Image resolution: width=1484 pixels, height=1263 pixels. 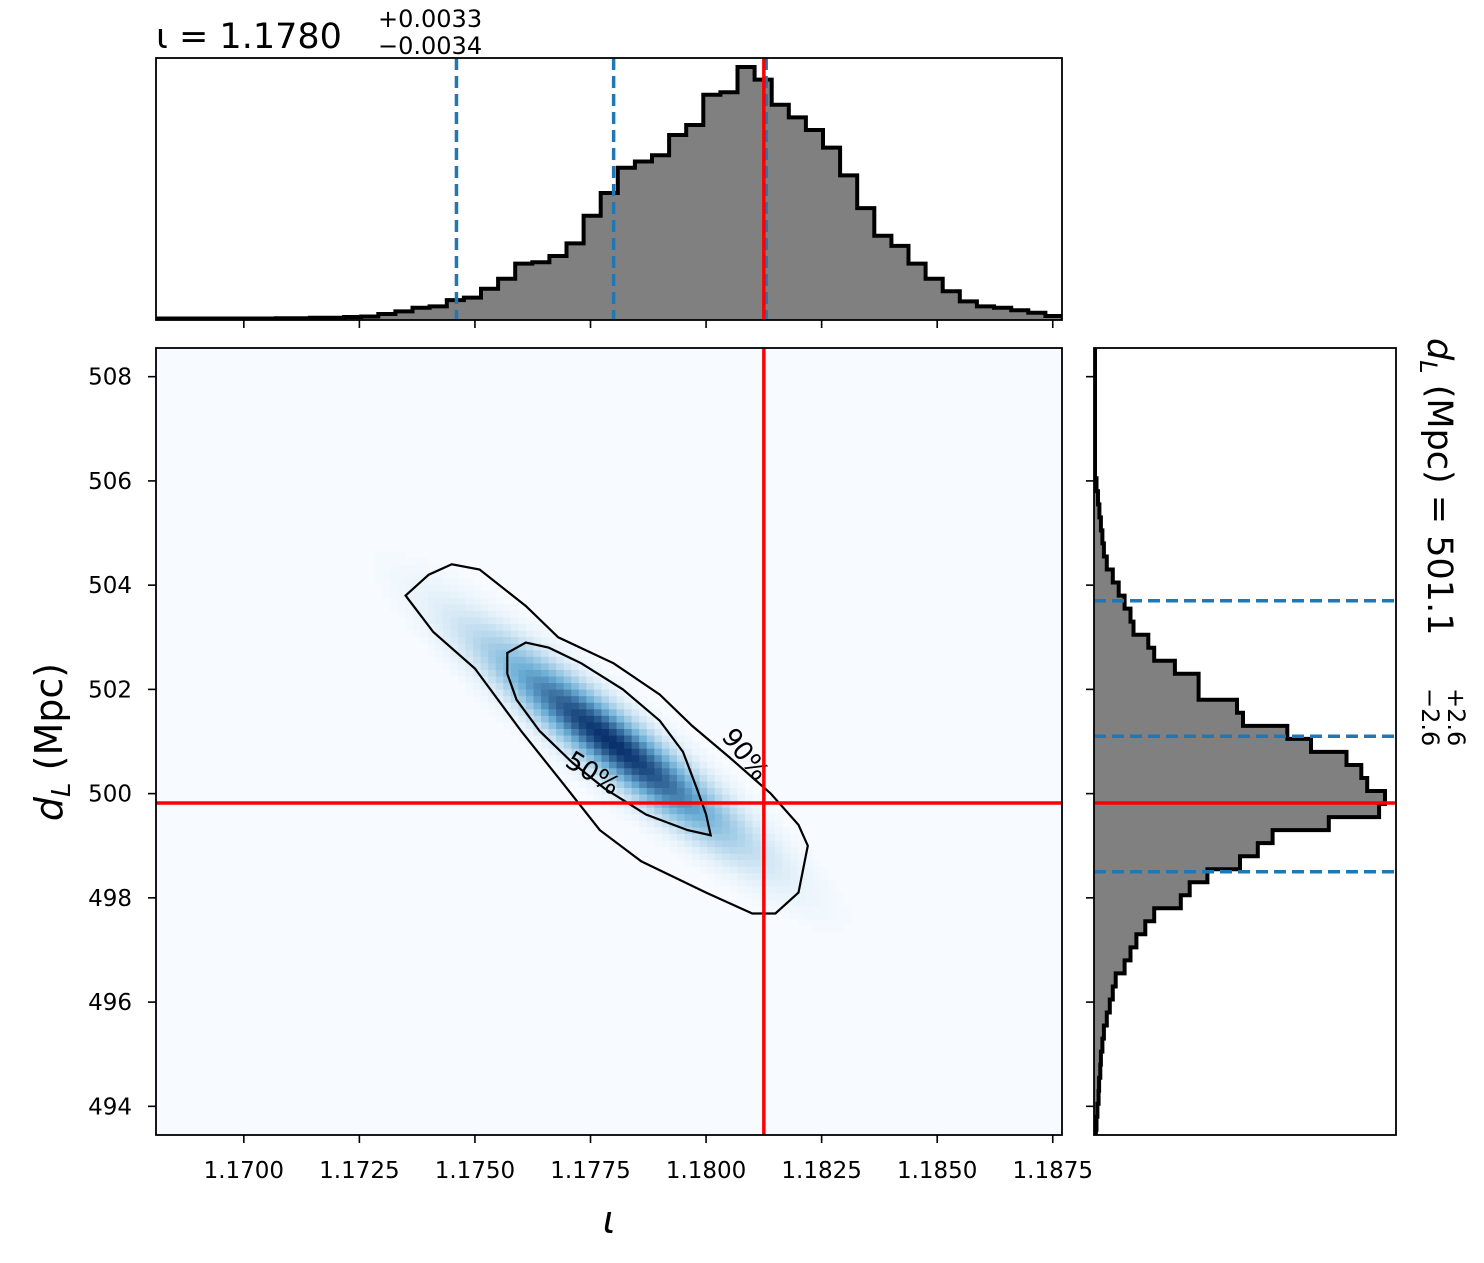 I want to click on iota-marginal-frame, so click(x=609, y=189).